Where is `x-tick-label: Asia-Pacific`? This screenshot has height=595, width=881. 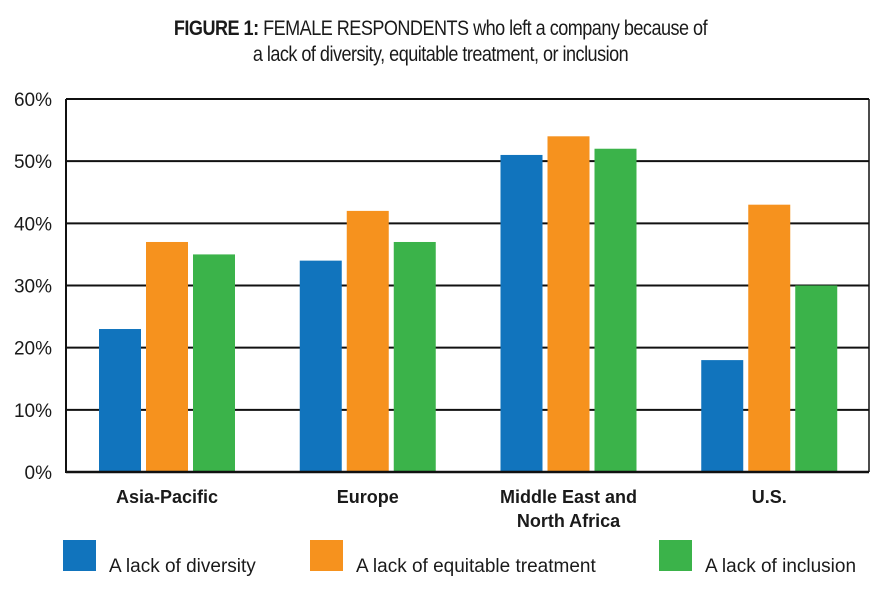
x-tick-label: Asia-Pacific is located at coordinates (167, 497).